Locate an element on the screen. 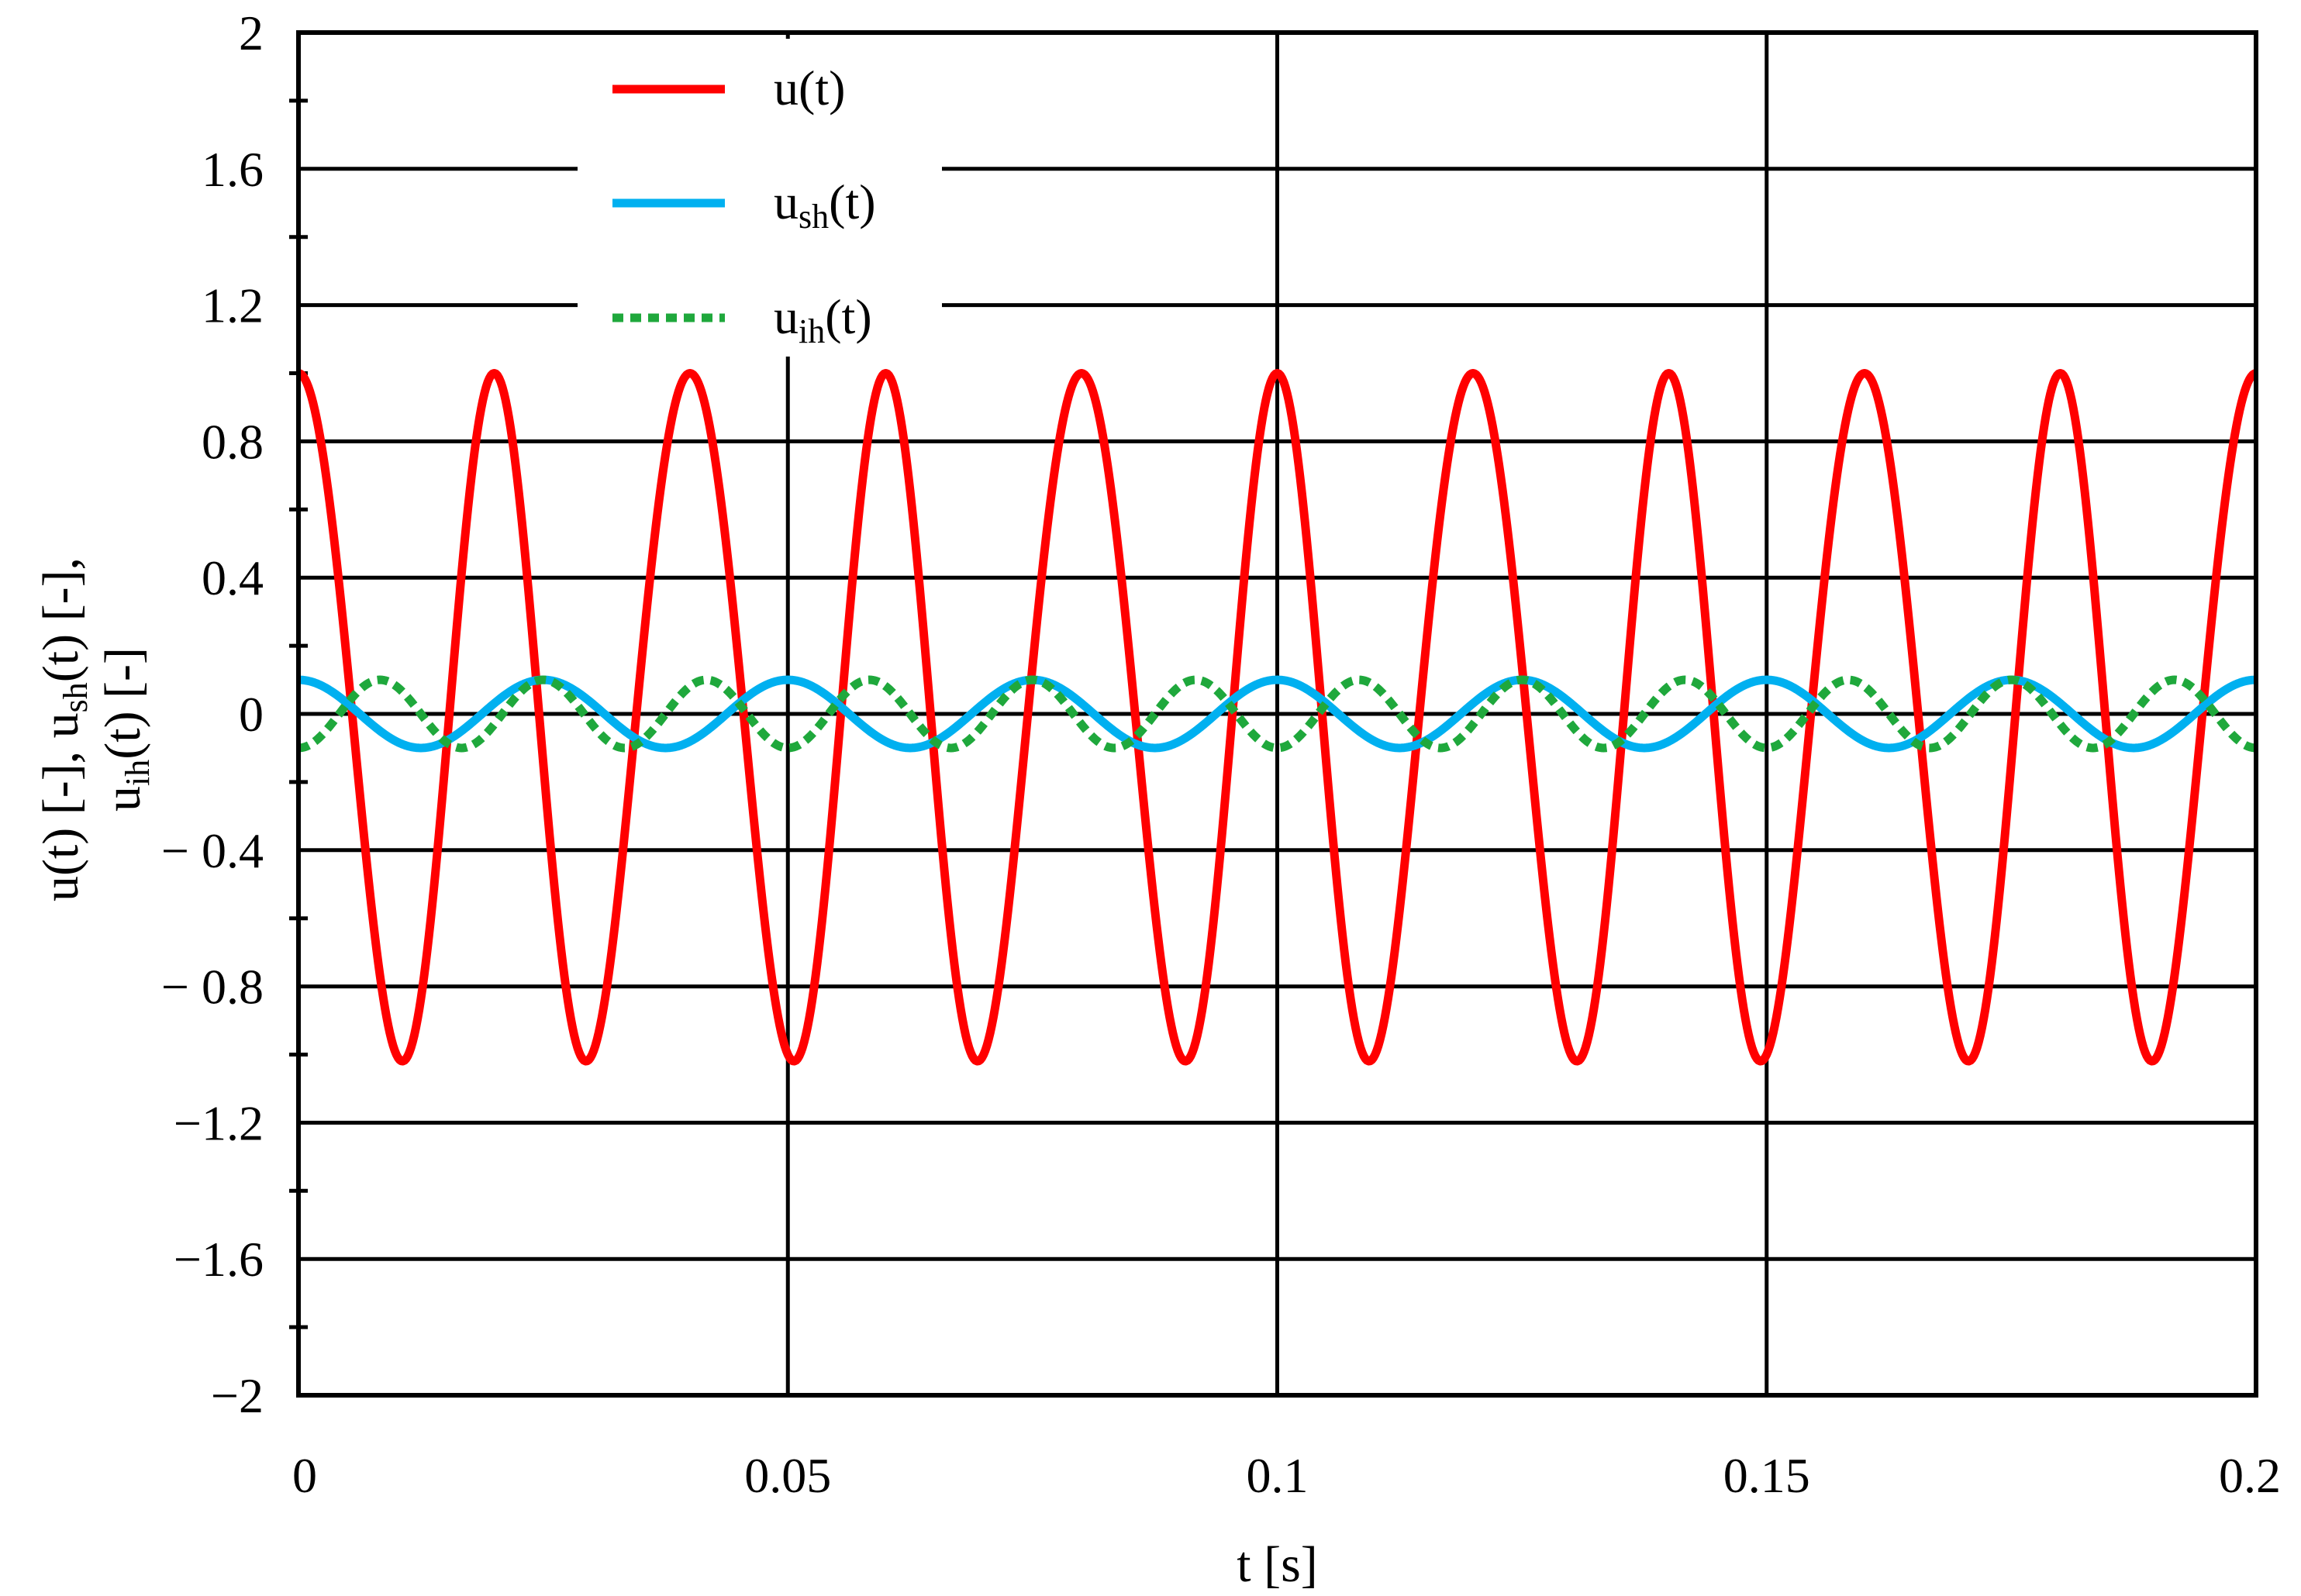 The image size is (2301, 1596). y-axis-label-line-1: u(t) [-], ush(t) [-], is located at coordinates (64, 729).